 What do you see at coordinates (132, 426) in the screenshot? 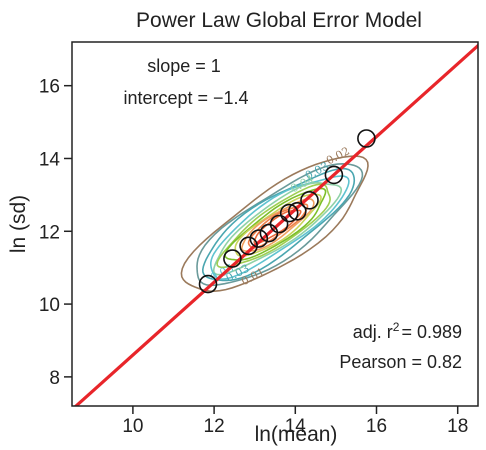
I see `x-tick-label: 10` at bounding box center [132, 426].